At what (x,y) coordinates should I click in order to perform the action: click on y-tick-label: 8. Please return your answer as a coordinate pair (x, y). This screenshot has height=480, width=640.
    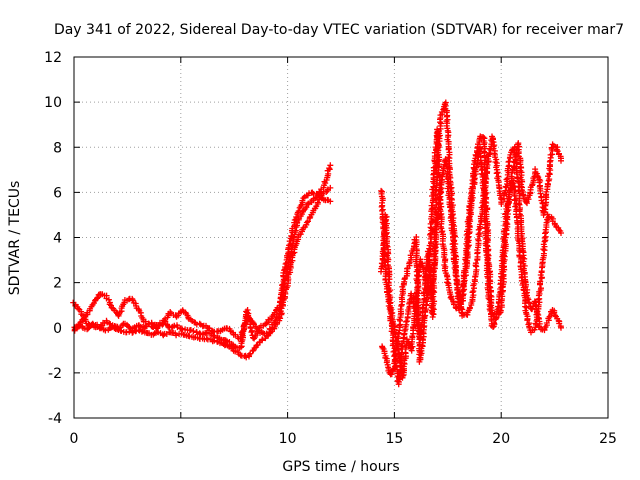
    Looking at the image, I should click on (57, 148).